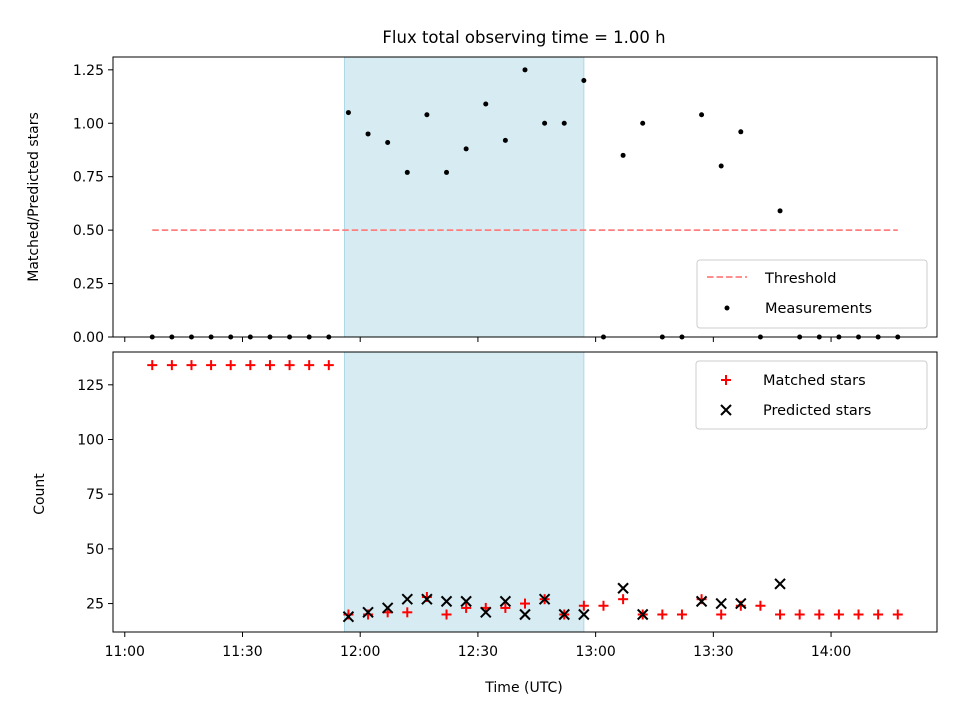  What do you see at coordinates (817, 411) in the screenshot?
I see `legend-predicted-label: Predicted stars` at bounding box center [817, 411].